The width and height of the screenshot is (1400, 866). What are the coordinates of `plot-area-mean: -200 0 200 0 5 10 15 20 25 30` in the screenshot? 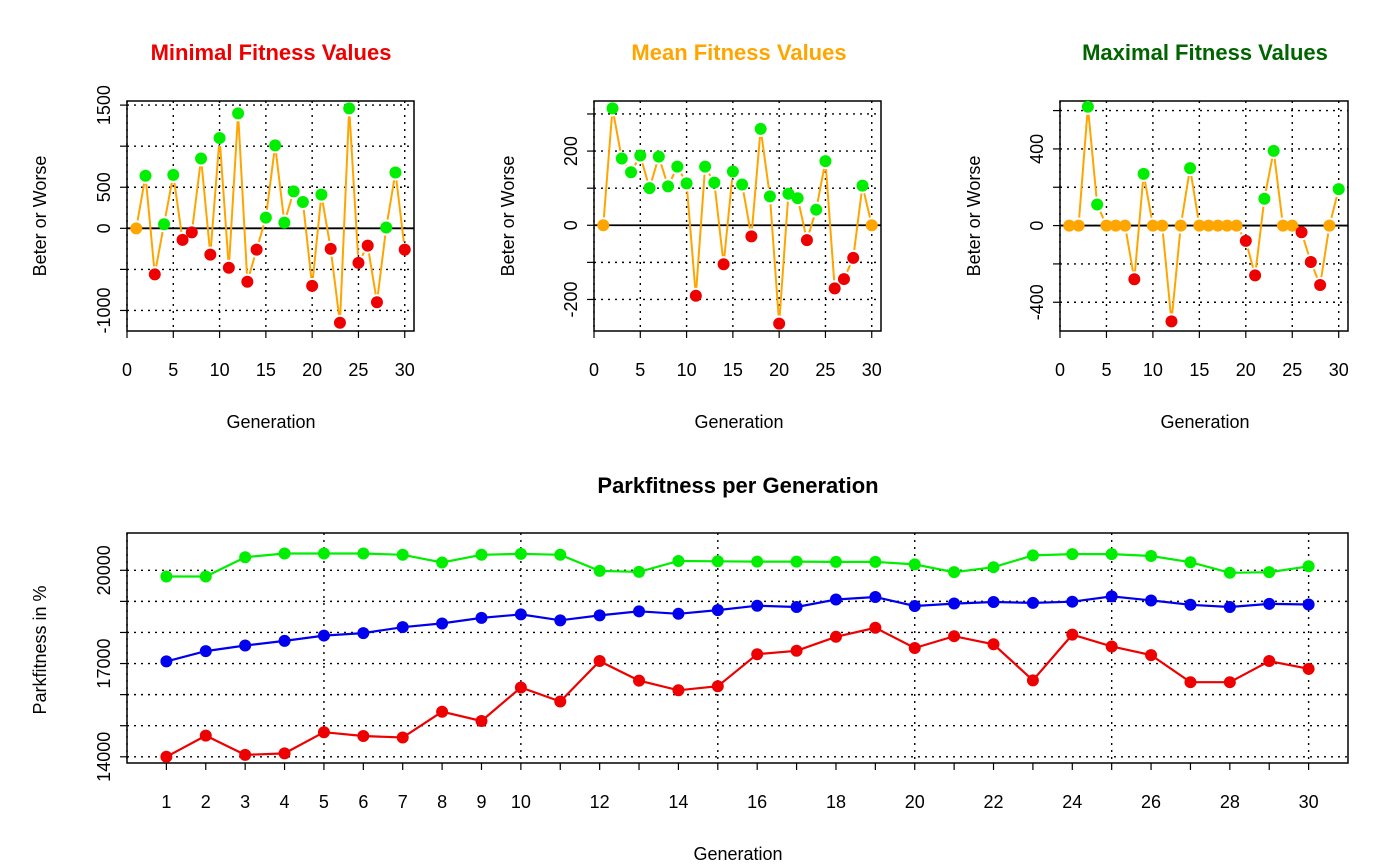 It's located at (721, 240).